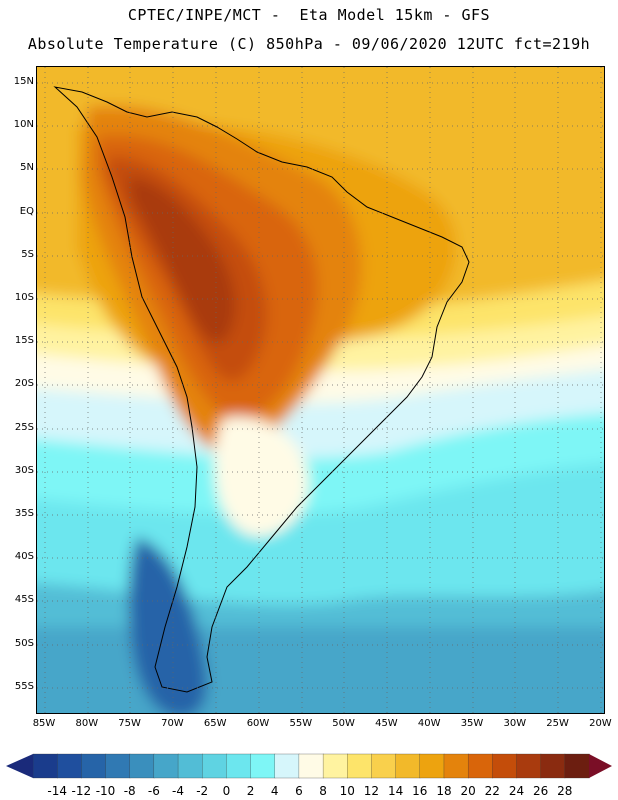  I want to click on lat-label: EQ, so click(26, 211).